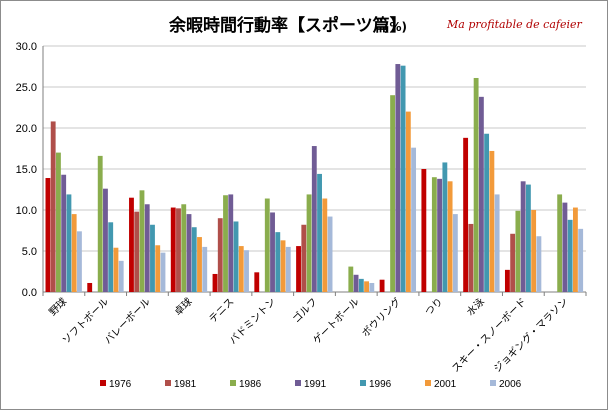 This screenshot has height=410, width=608. Describe the element at coordinates (26, 170) in the screenshot. I see `y-tick-label: 15.0` at that location.